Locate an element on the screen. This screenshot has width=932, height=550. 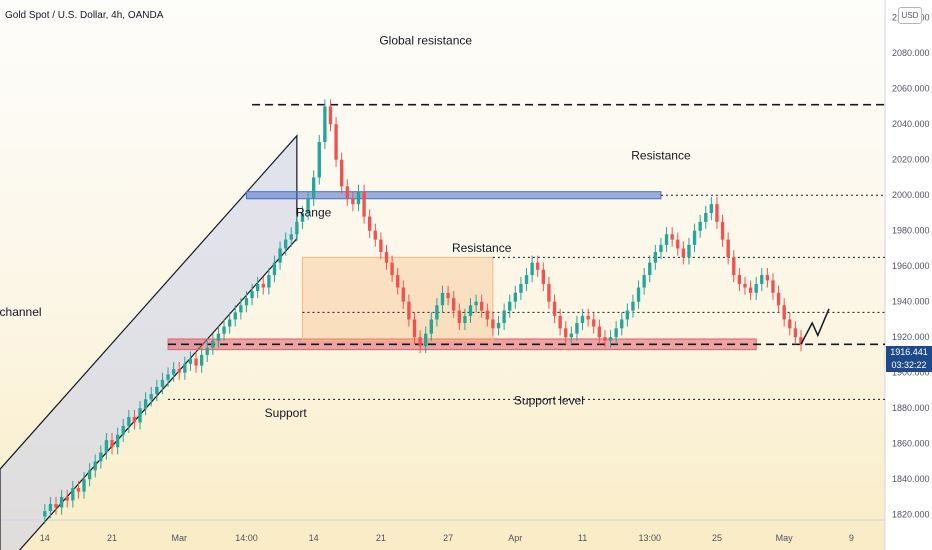
annotation-label: Global resistance is located at coordinates (425, 40).